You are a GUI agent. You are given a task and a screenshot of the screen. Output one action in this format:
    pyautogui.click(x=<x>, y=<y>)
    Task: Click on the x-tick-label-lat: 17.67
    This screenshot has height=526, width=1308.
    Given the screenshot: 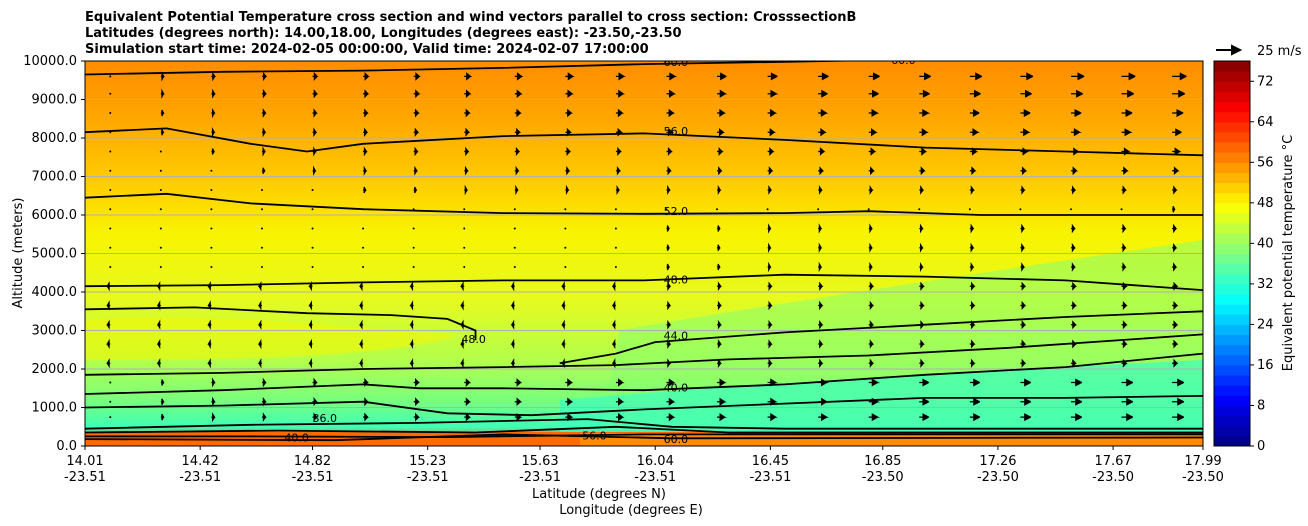 What is the action you would take?
    pyautogui.click(x=1113, y=461)
    